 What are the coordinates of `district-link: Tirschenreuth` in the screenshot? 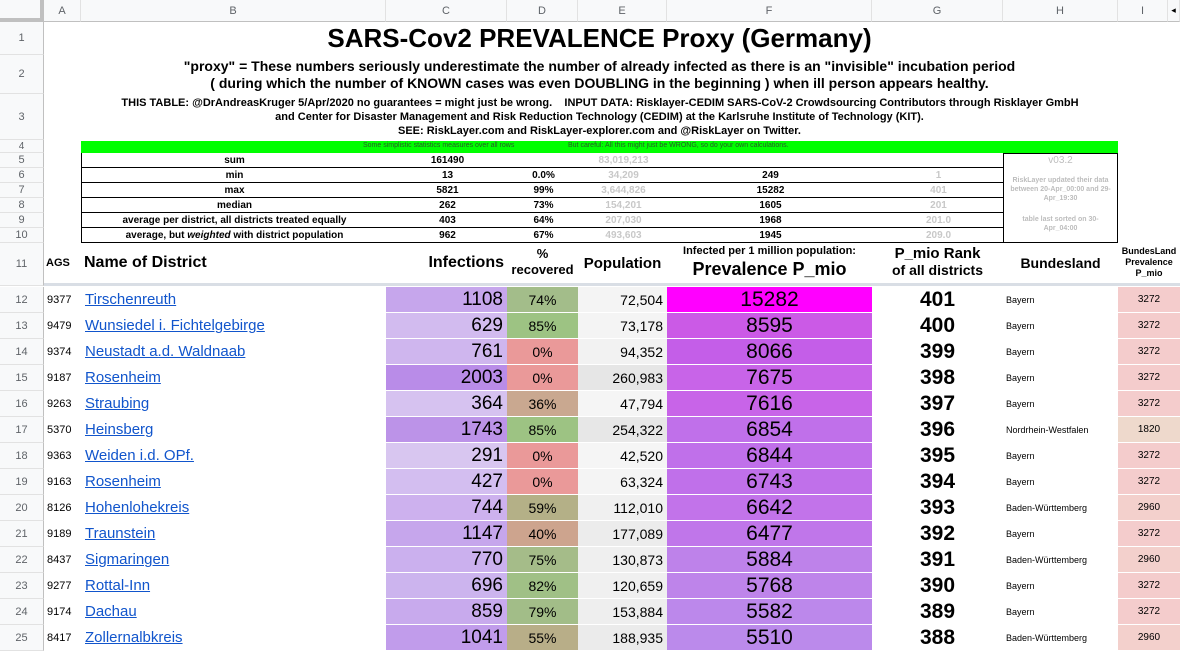 It's located at (131, 299).